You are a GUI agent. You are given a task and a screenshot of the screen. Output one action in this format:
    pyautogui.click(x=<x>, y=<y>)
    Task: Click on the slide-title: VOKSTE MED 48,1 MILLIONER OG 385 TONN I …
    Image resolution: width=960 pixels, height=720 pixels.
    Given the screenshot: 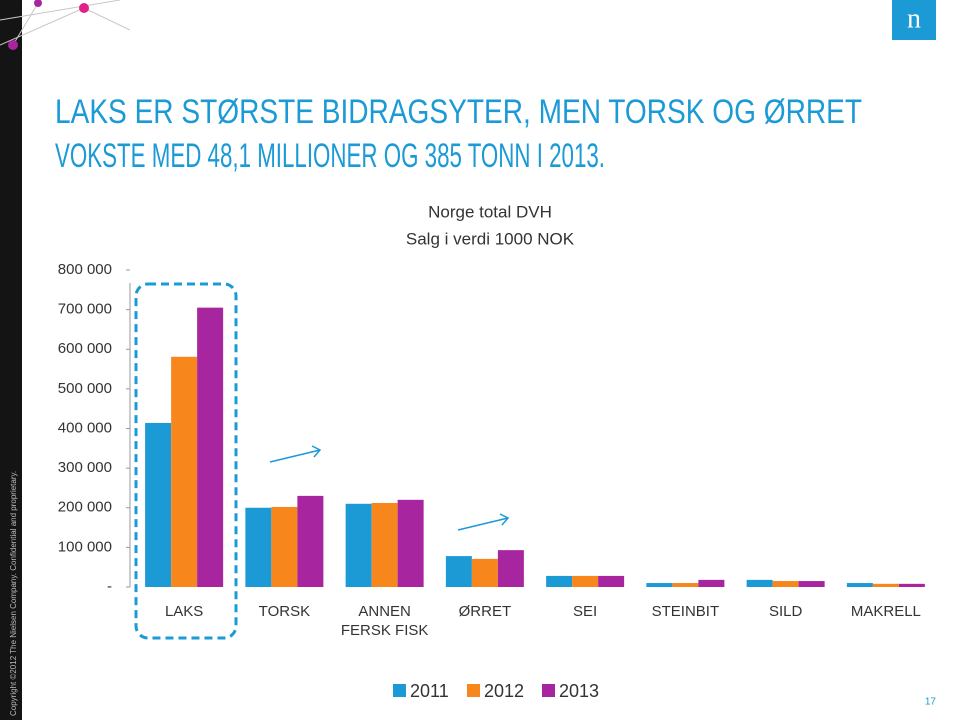 What is the action you would take?
    pyautogui.click(x=330, y=156)
    